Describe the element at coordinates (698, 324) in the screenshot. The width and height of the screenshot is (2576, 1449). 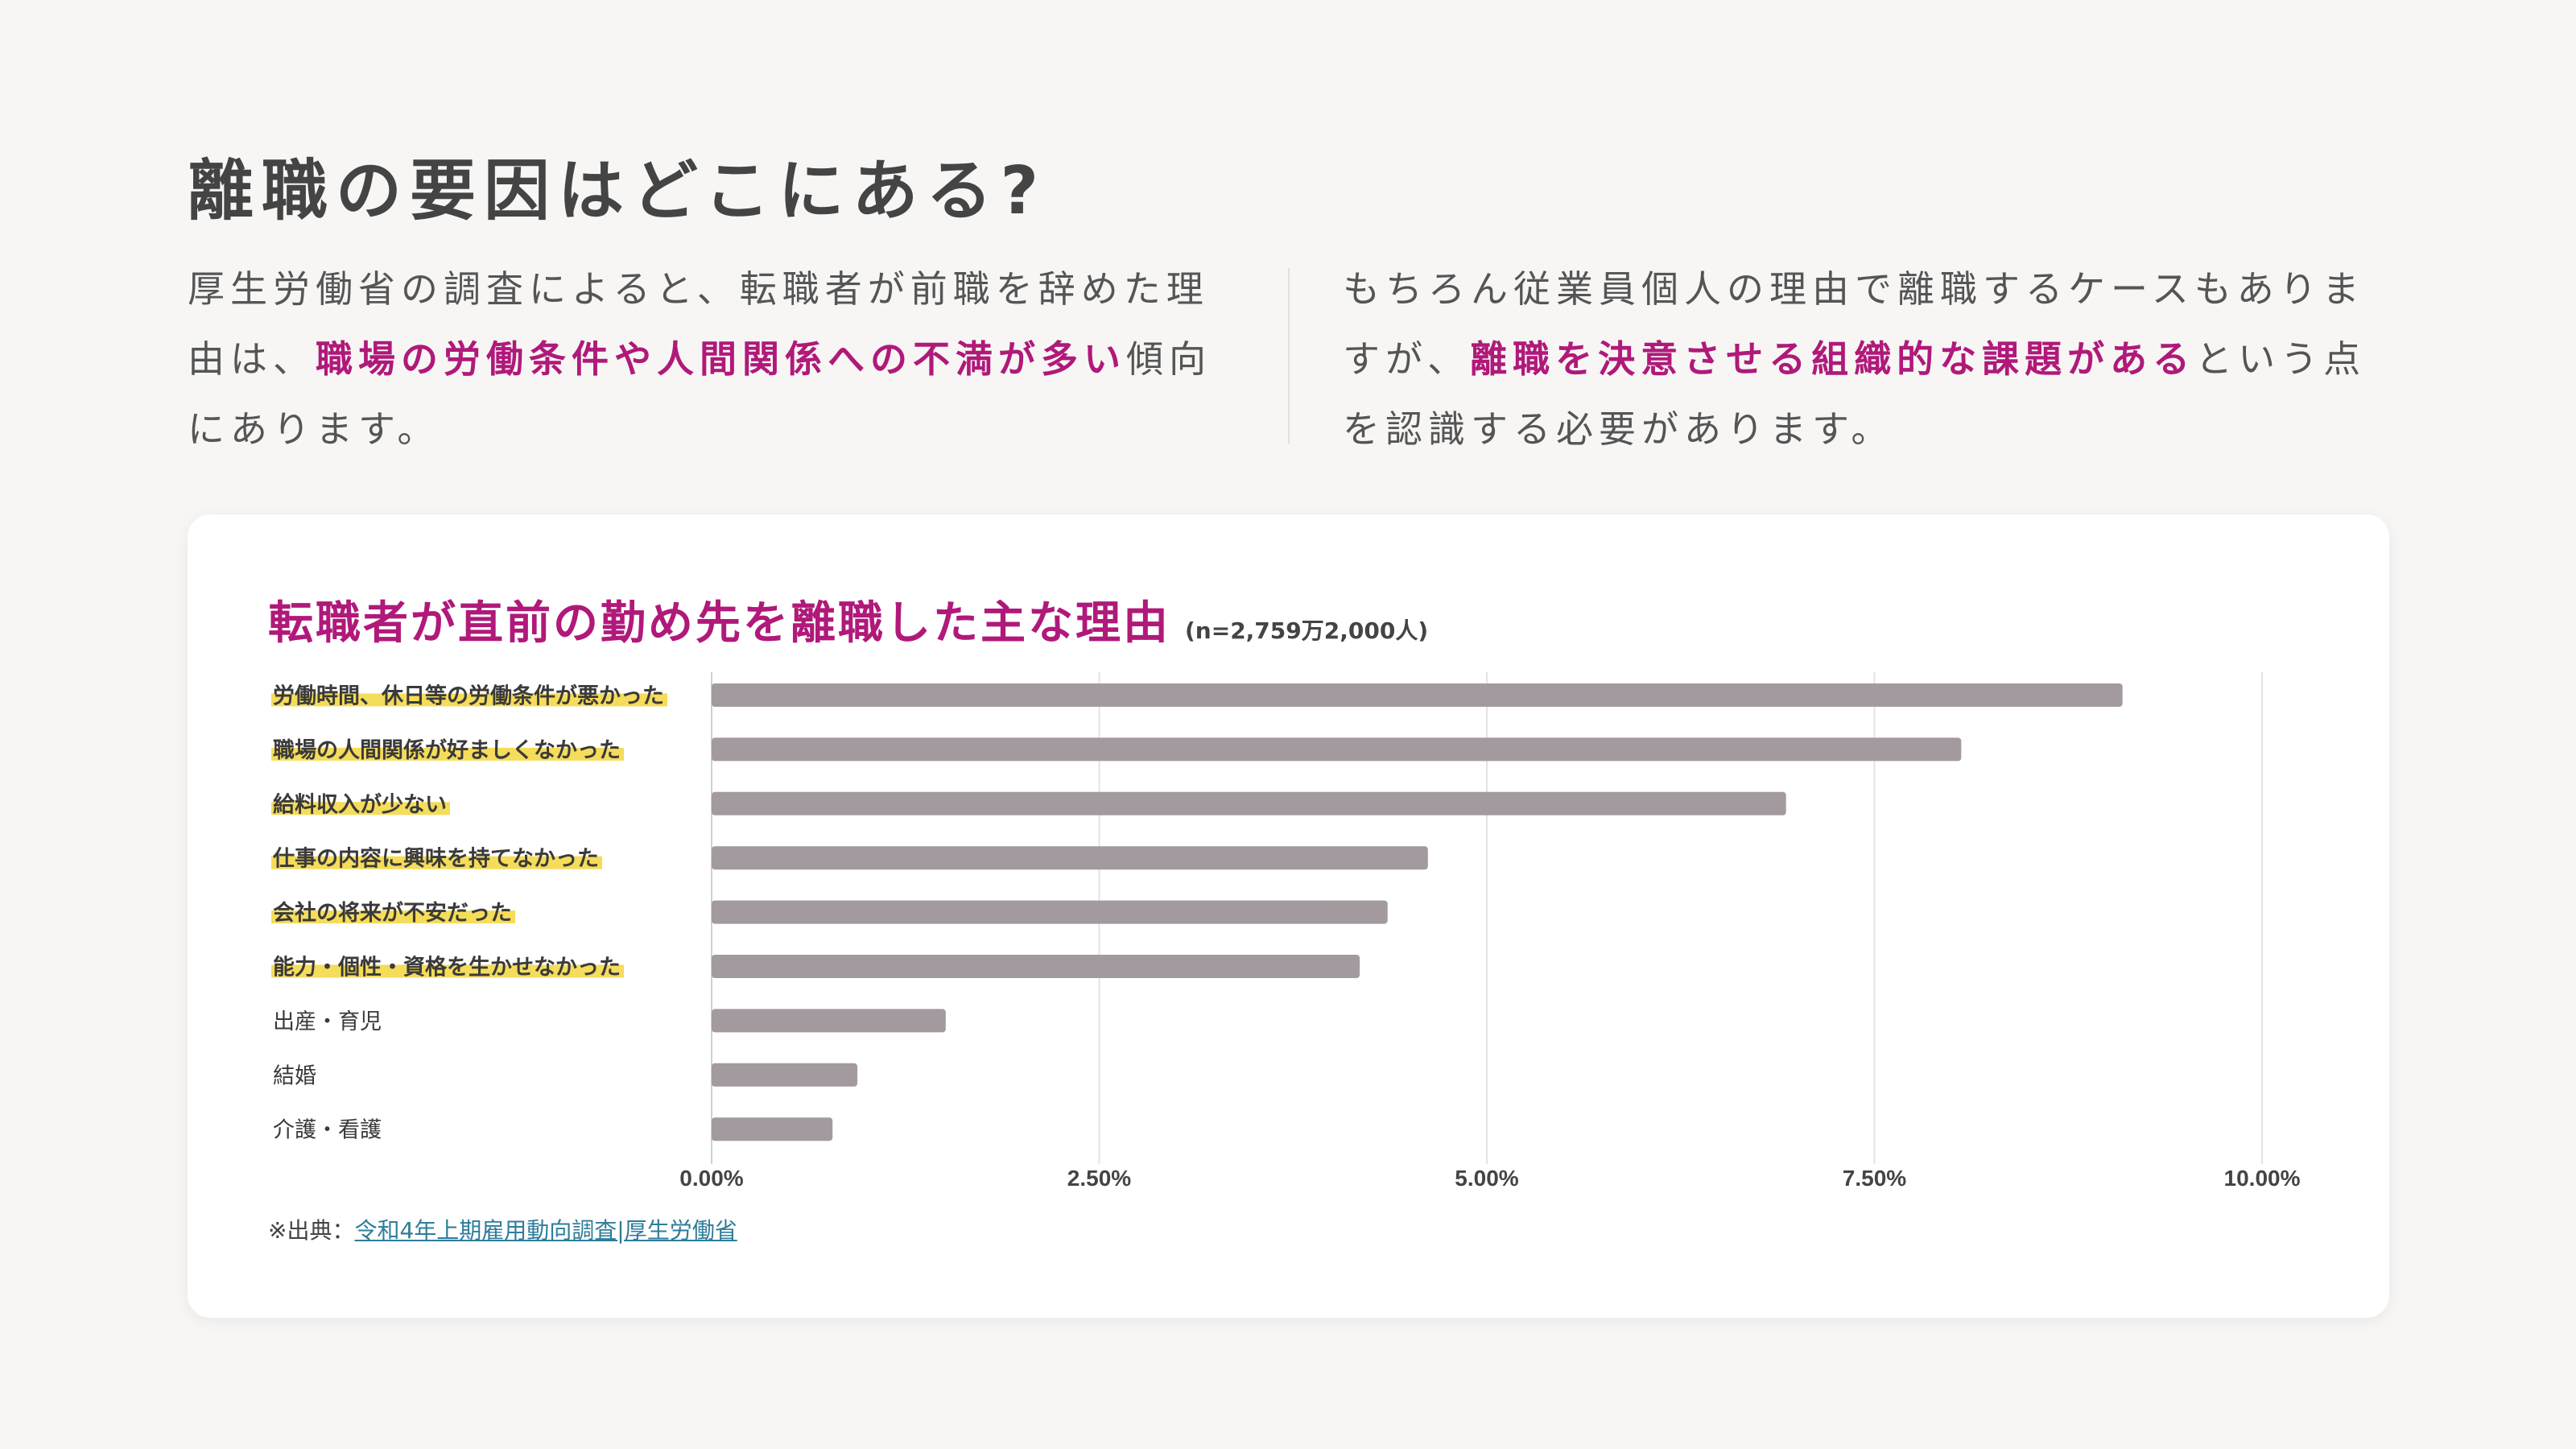
I see `intro-left-text: 厚生労働省の調査によると、転職者が前職を辞めた理由は、` at that location.